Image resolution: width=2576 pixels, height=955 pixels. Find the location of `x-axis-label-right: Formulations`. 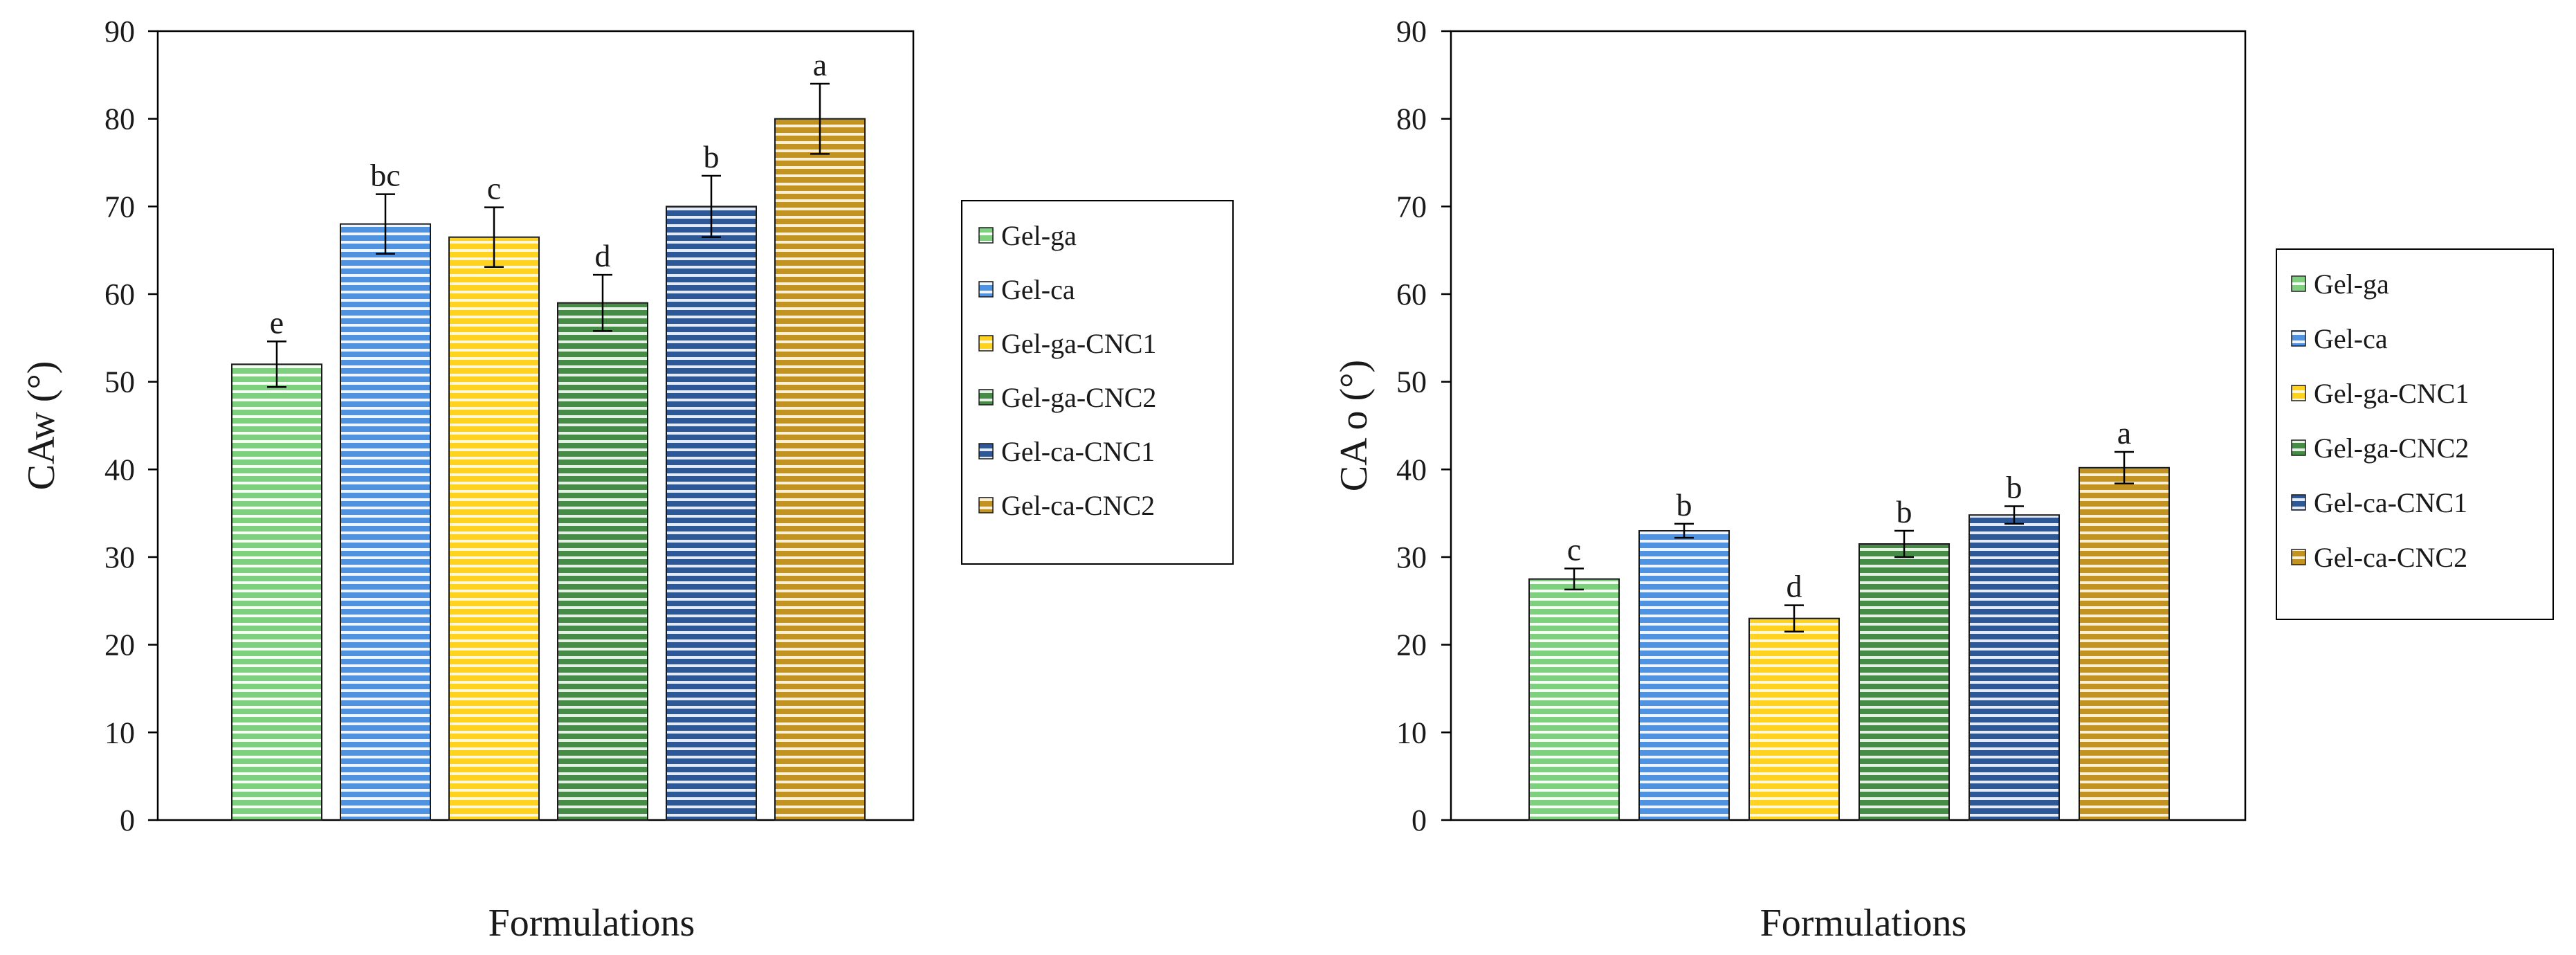

x-axis-label-right: Formulations is located at coordinates (1864, 923).